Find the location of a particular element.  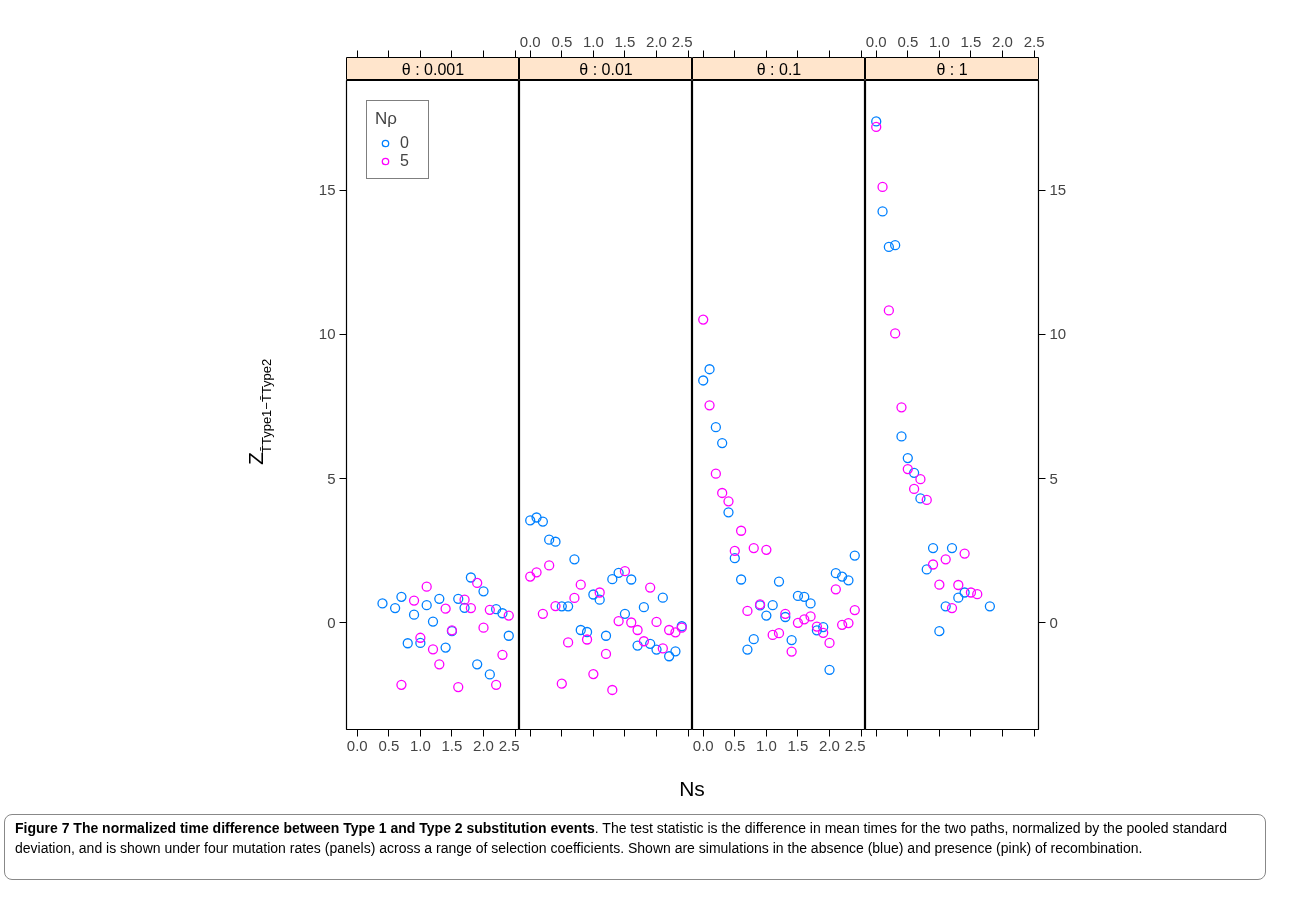

y-tick-label: 10 is located at coordinates (1058, 334).